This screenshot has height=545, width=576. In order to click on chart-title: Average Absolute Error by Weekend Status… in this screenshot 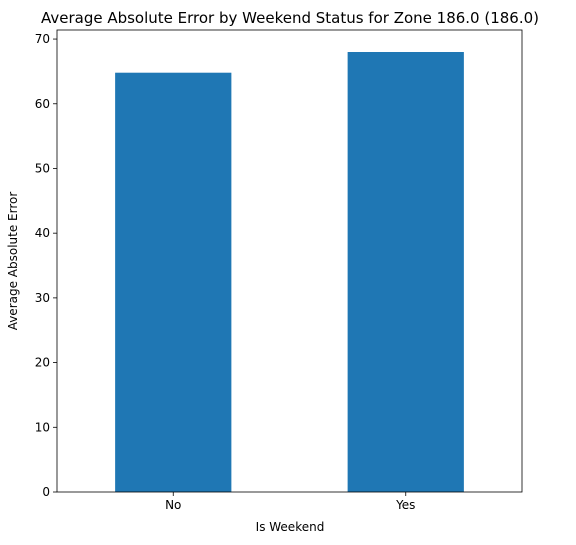, I will do `click(290, 18)`.